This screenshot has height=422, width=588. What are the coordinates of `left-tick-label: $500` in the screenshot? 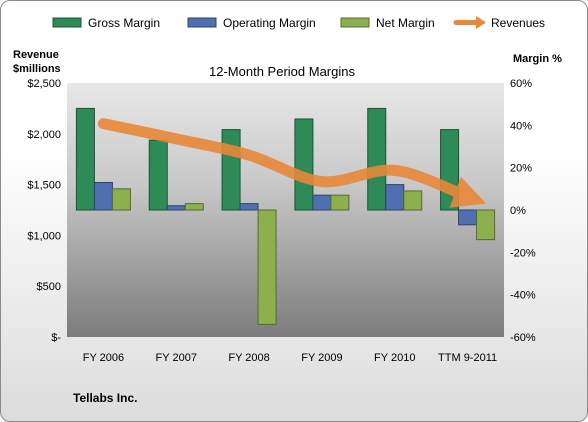 It's located at (49, 287).